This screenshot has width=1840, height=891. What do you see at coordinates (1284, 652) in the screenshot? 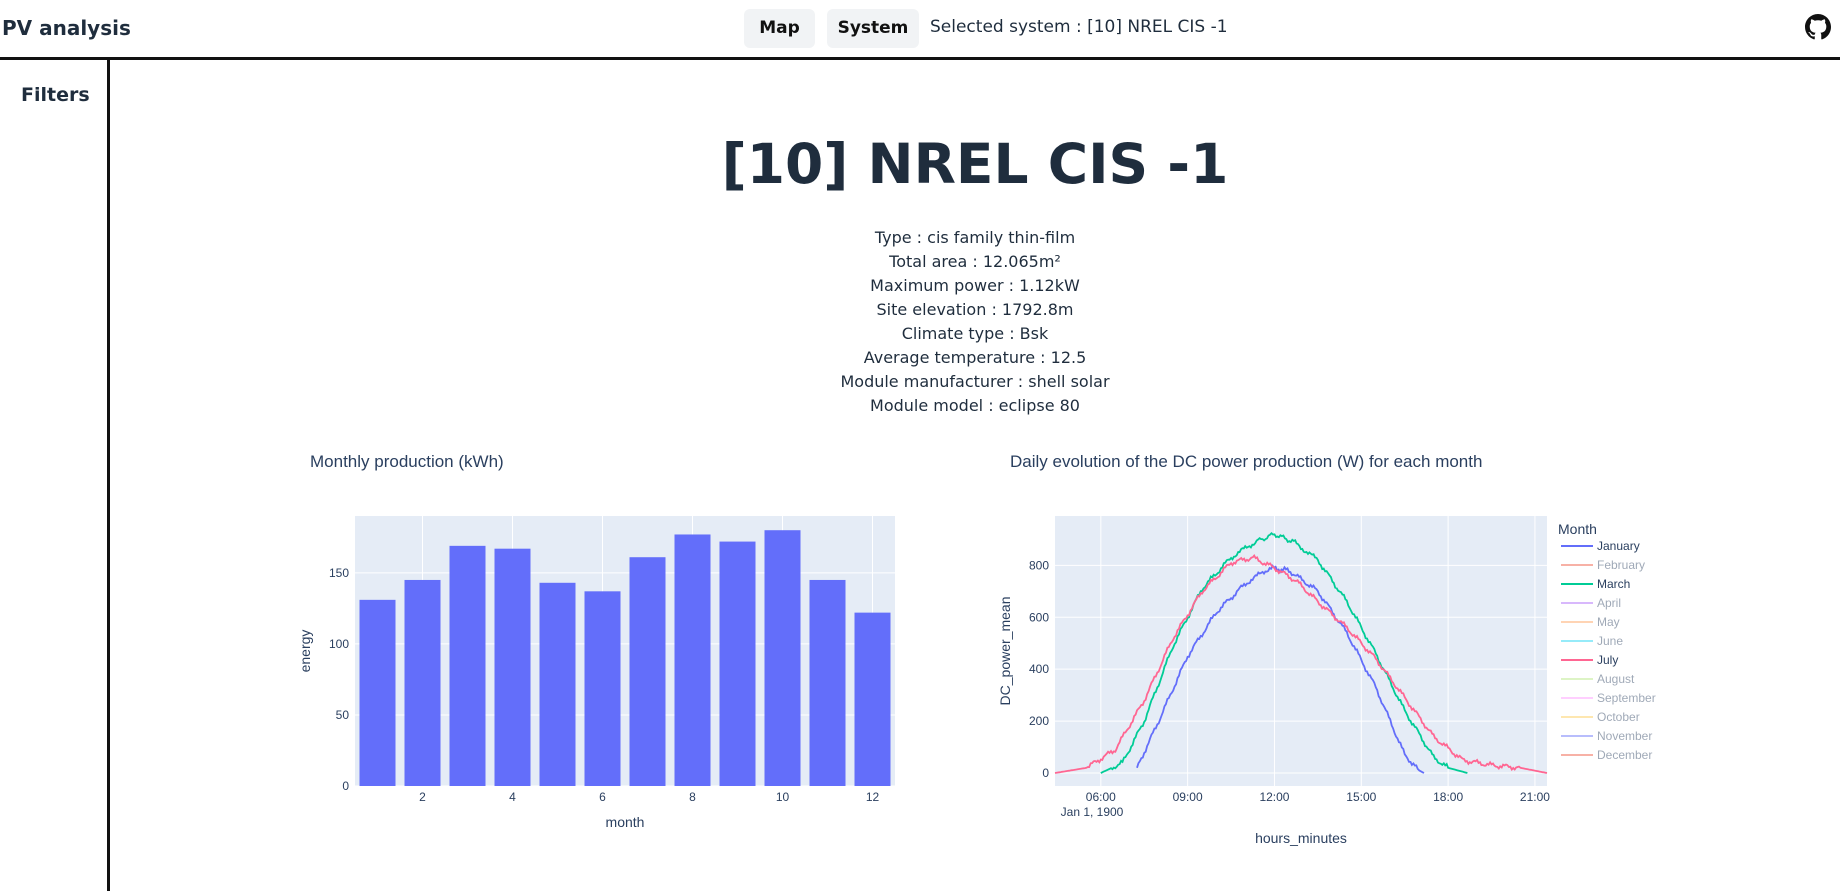
I see `series-line-march` at bounding box center [1284, 652].